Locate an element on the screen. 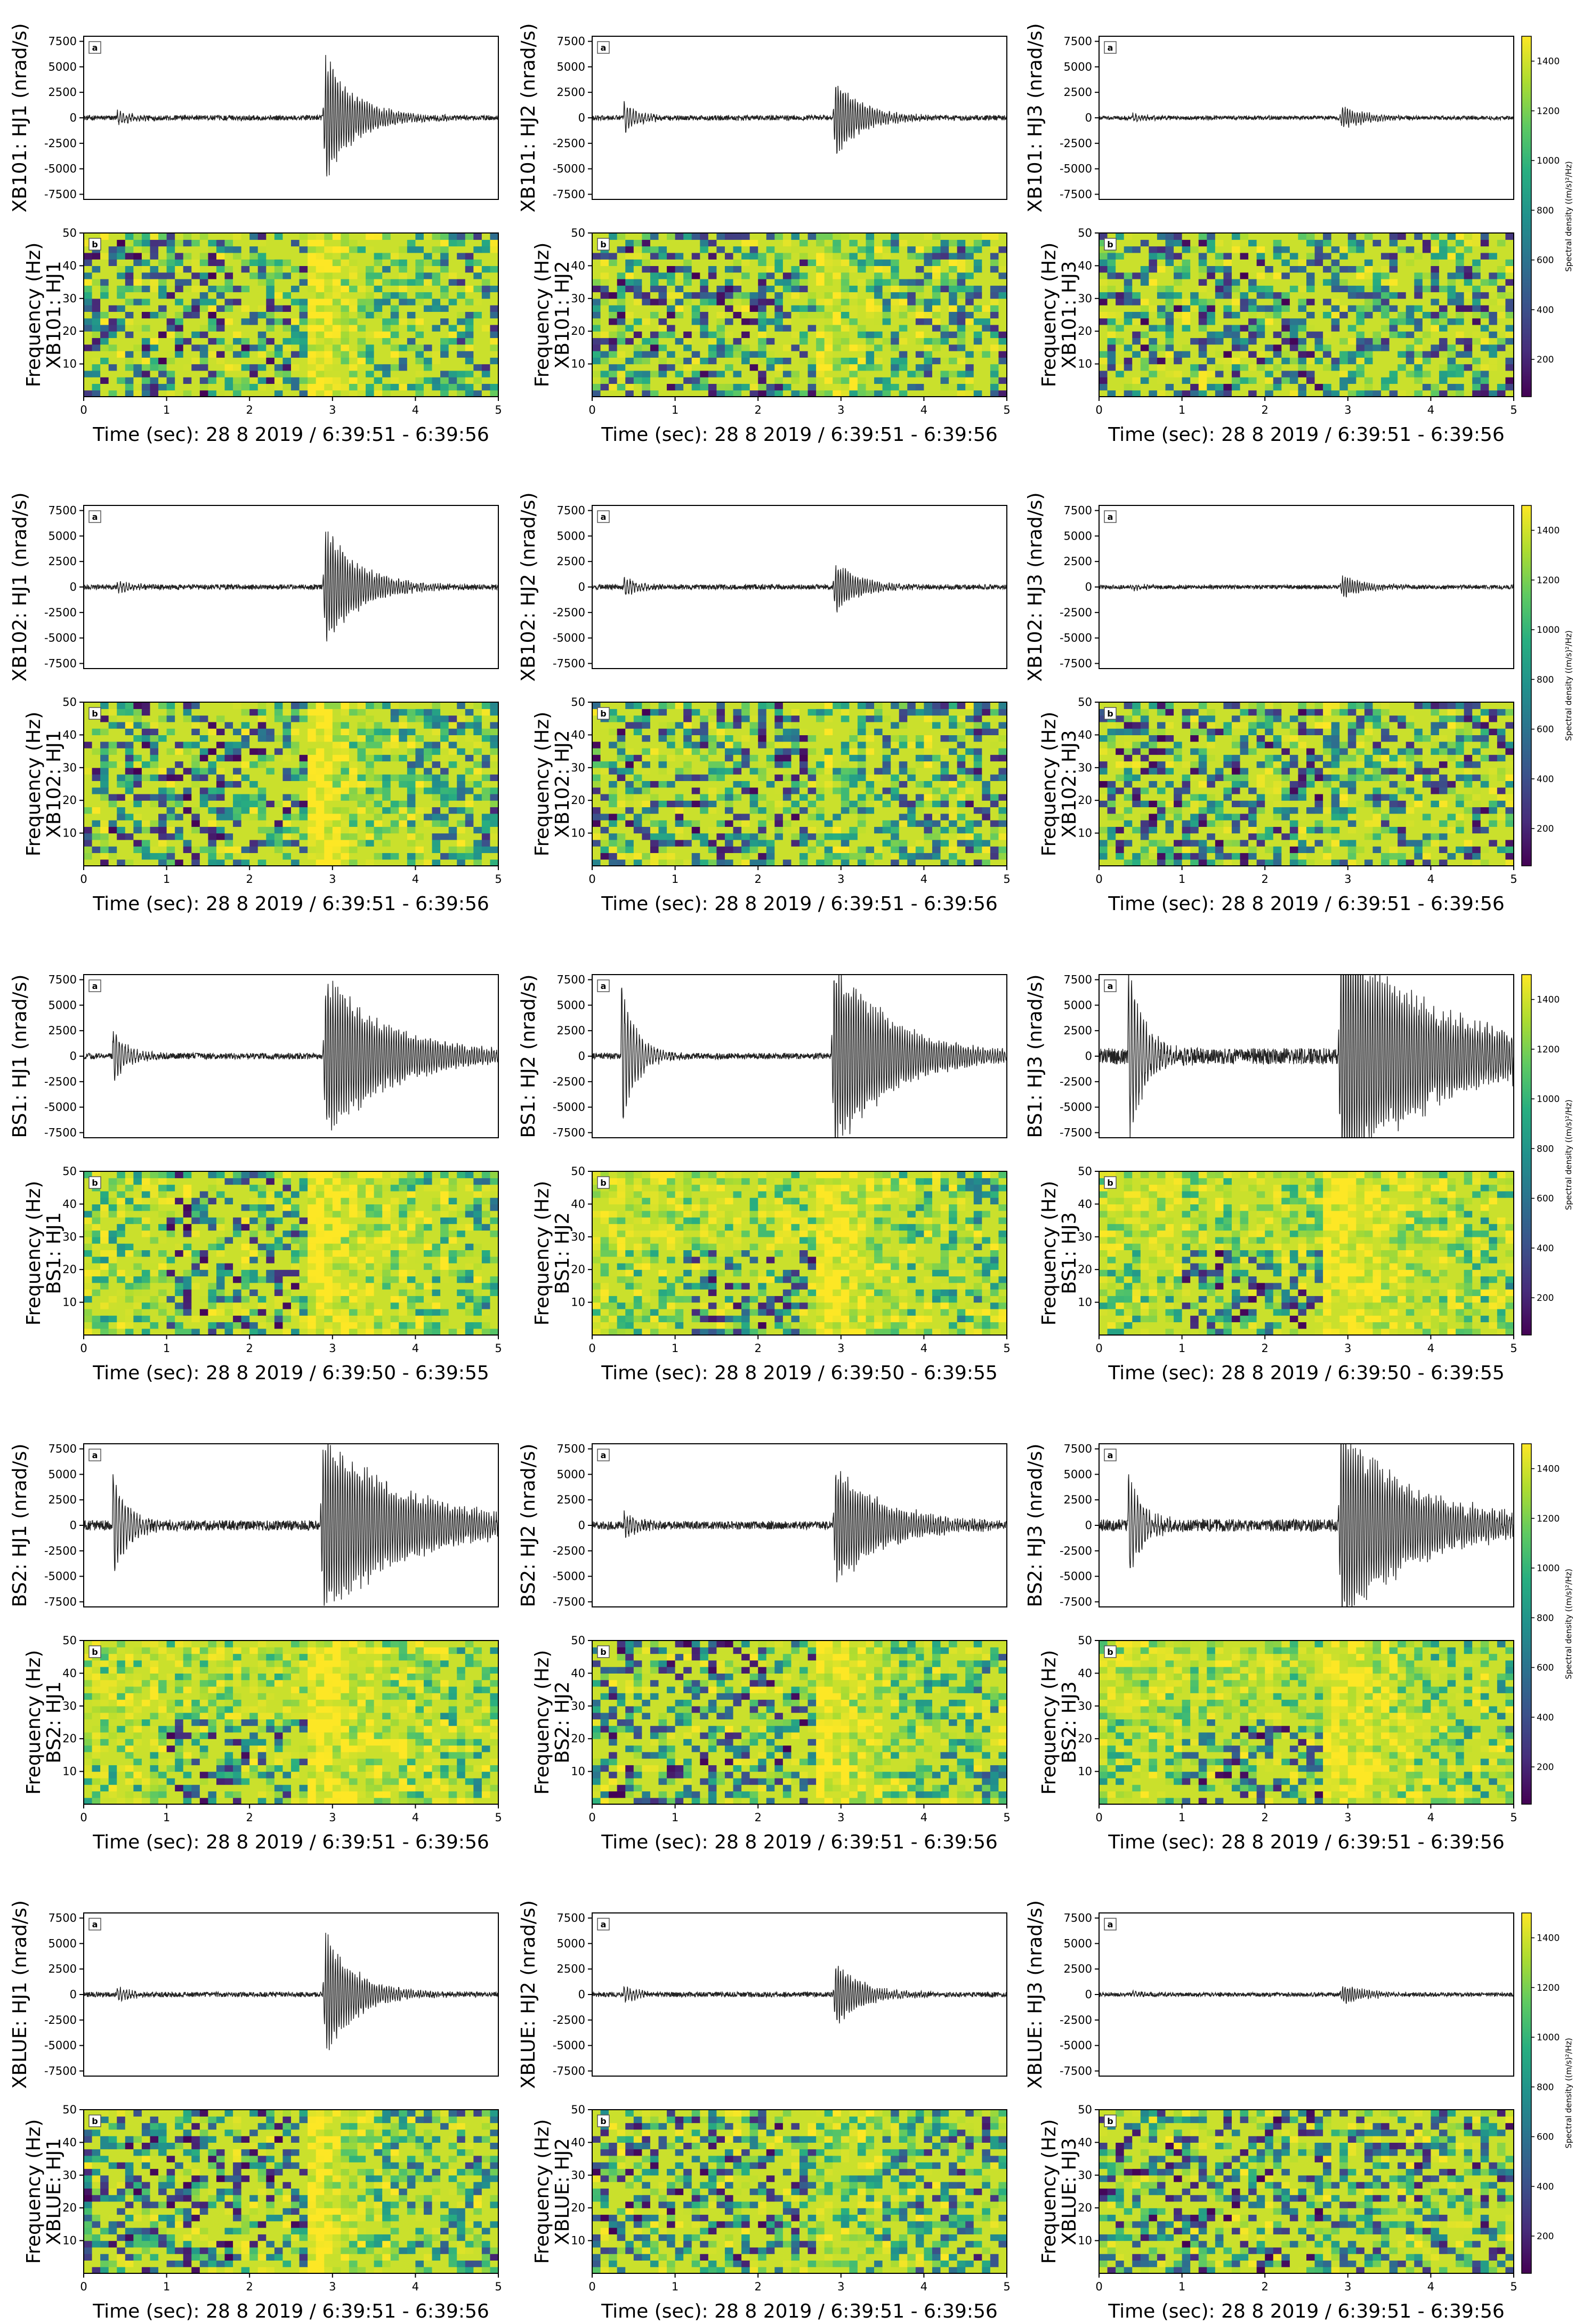 This screenshot has height=2324, width=1591. x-tick-label: 2 is located at coordinates (758, 410).